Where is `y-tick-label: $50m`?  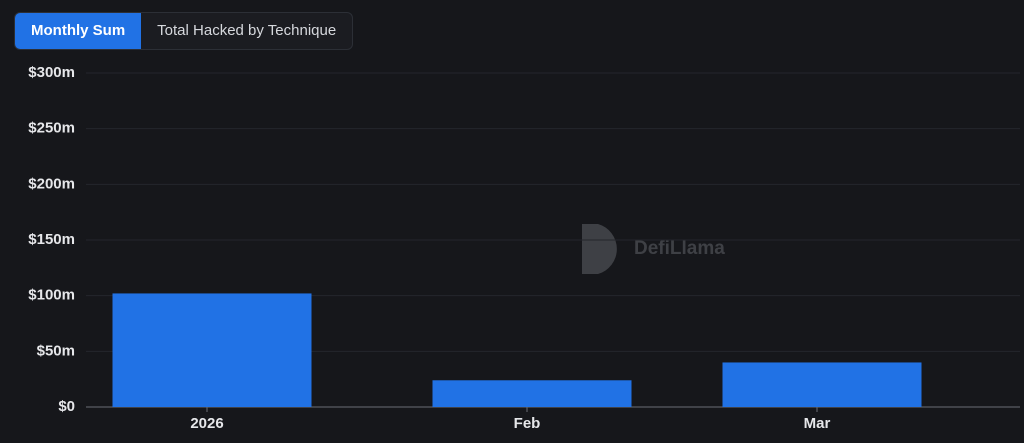 y-tick-label: $50m is located at coordinates (56, 350).